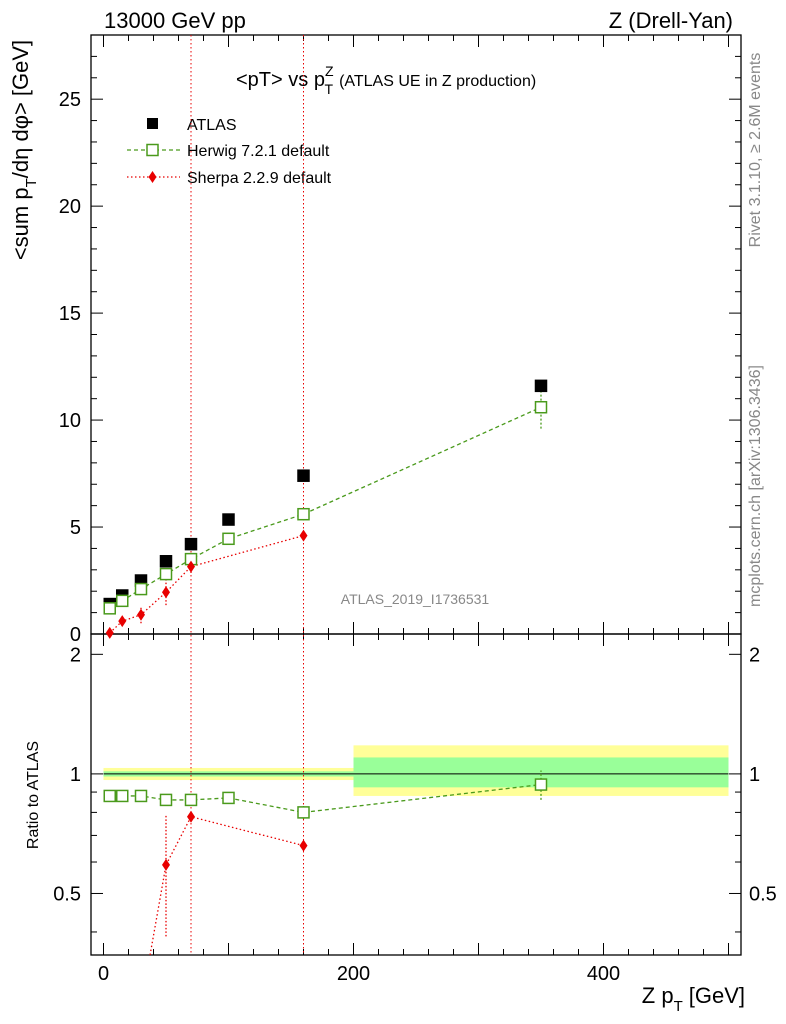 Image resolution: width=786 pixels, height=1024 pixels. What do you see at coordinates (33, 795) in the screenshot?
I see `ratio-y-axis-label: Ratio to ATLAS` at bounding box center [33, 795].